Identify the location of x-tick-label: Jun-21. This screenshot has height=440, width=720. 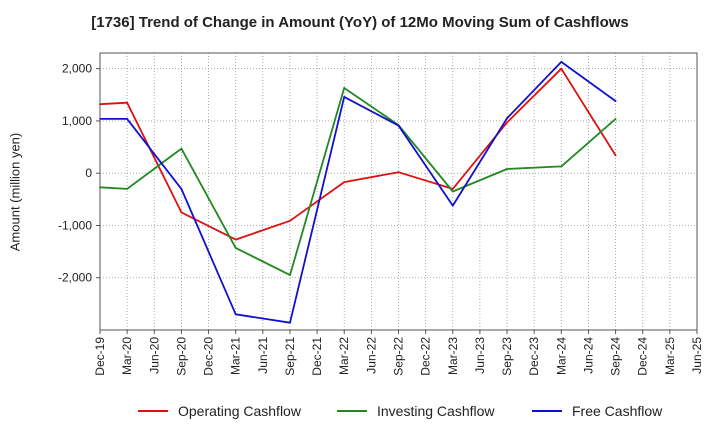
(263, 355).